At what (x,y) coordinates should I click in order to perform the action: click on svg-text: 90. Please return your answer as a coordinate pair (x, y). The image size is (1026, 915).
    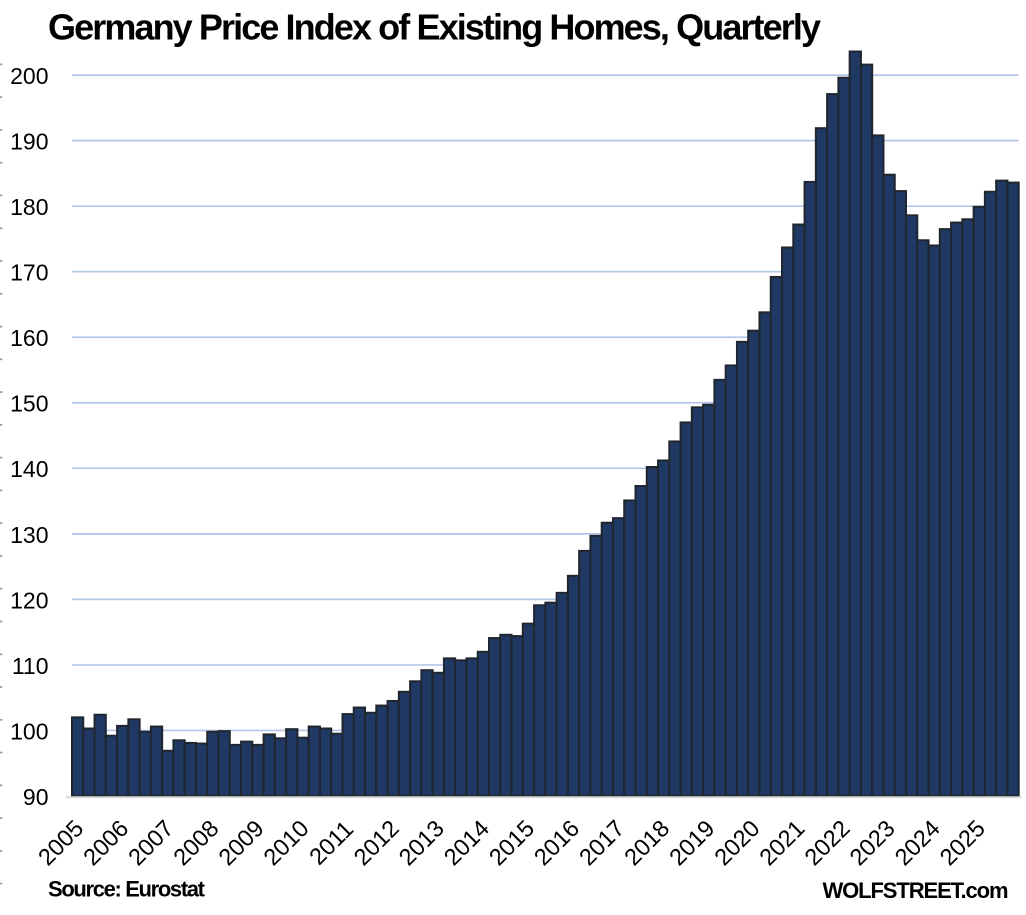
    Looking at the image, I should click on (36, 797).